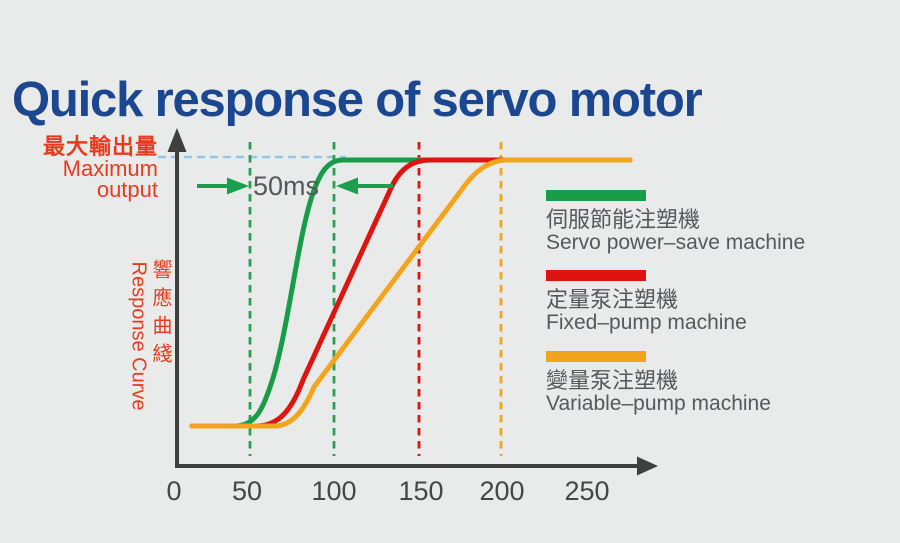  I want to click on response-curve-label-cjk: 響應曲綫, so click(160, 315).